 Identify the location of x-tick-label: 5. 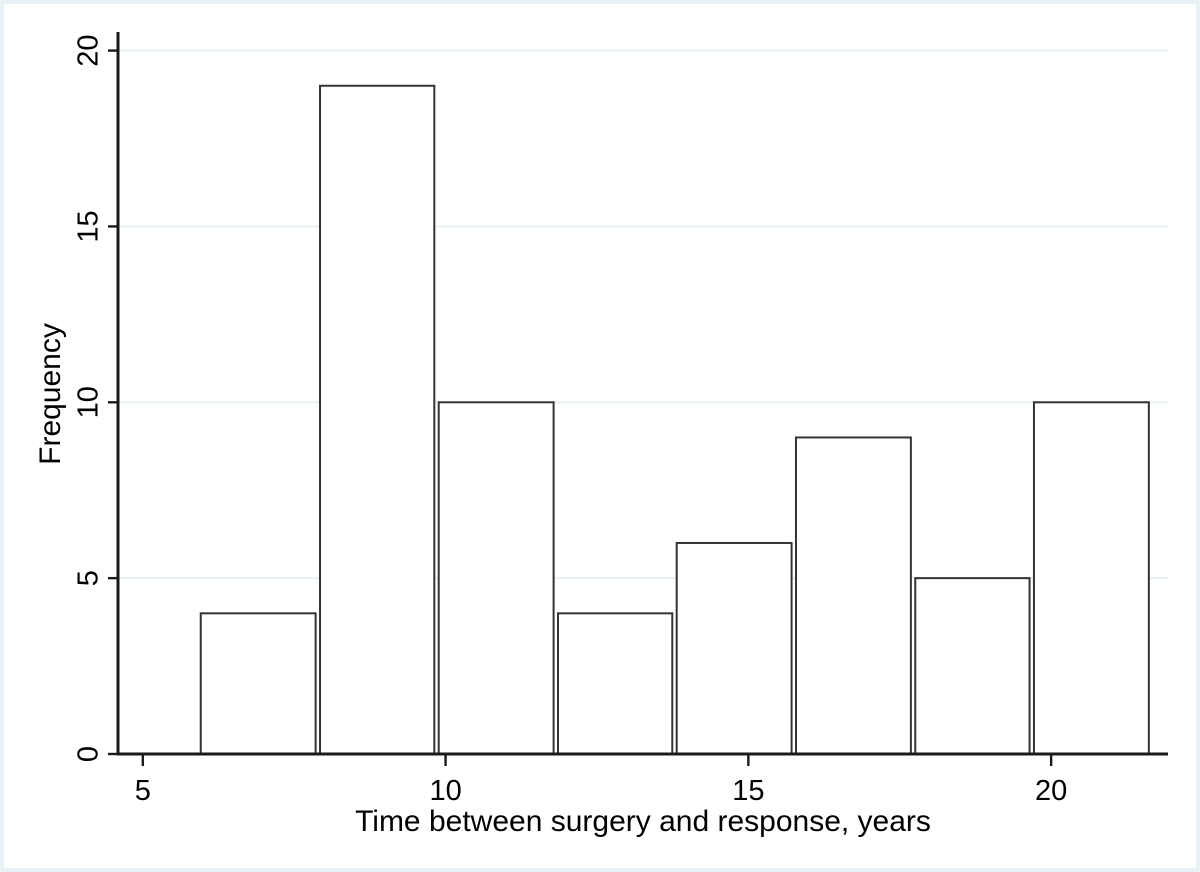
(143, 791).